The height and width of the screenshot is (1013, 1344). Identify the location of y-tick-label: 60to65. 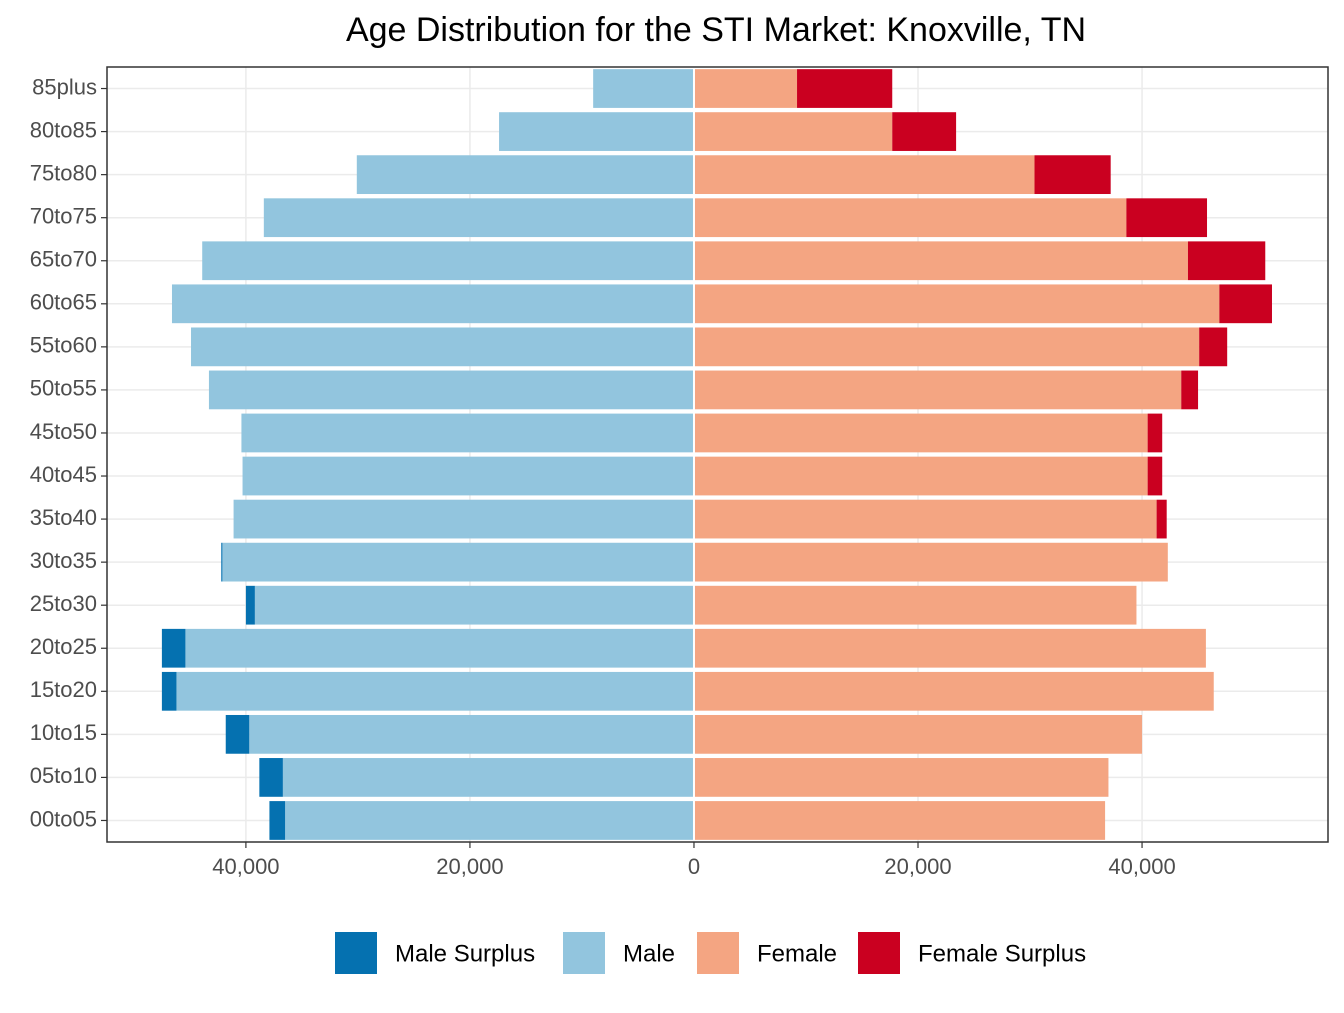
(63, 302).